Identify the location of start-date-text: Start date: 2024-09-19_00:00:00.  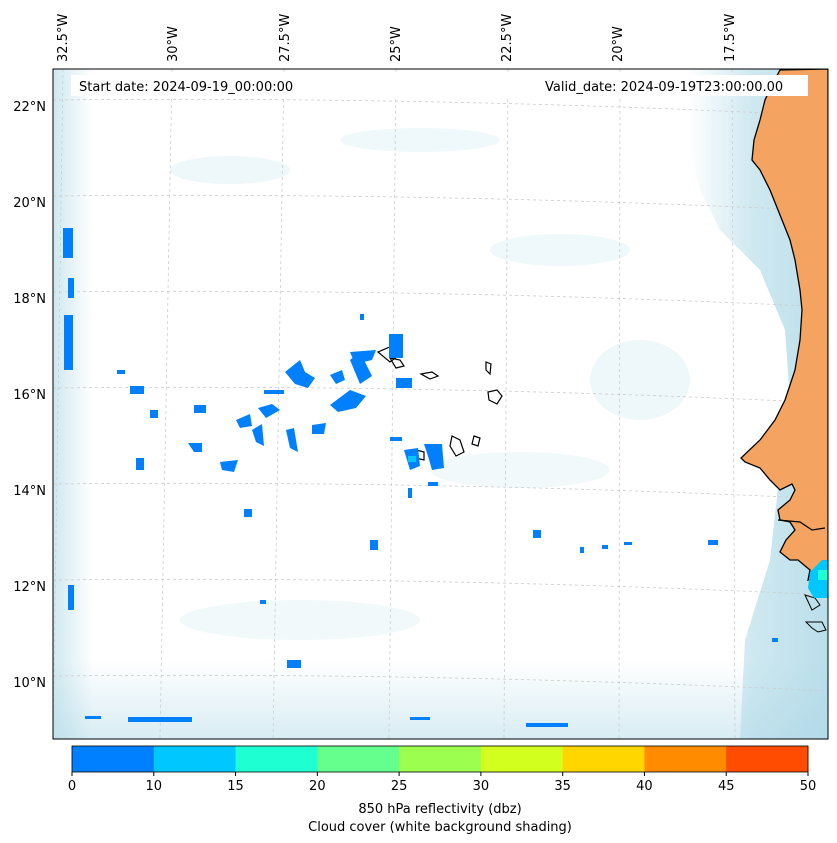
(186, 87).